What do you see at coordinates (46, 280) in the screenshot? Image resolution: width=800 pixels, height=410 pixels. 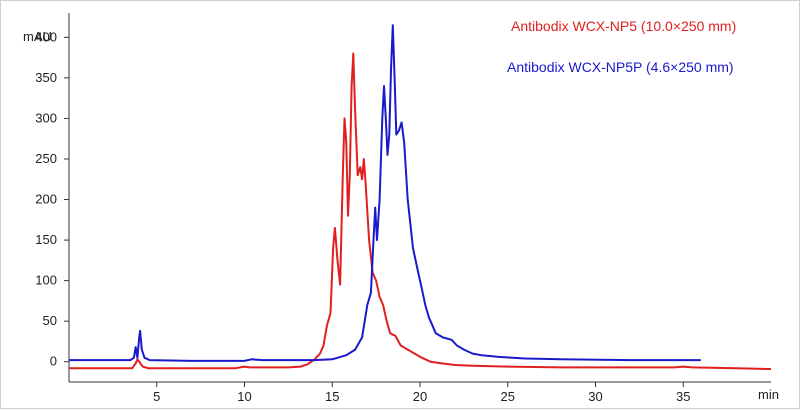 I see `y-tick-label: 100` at bounding box center [46, 280].